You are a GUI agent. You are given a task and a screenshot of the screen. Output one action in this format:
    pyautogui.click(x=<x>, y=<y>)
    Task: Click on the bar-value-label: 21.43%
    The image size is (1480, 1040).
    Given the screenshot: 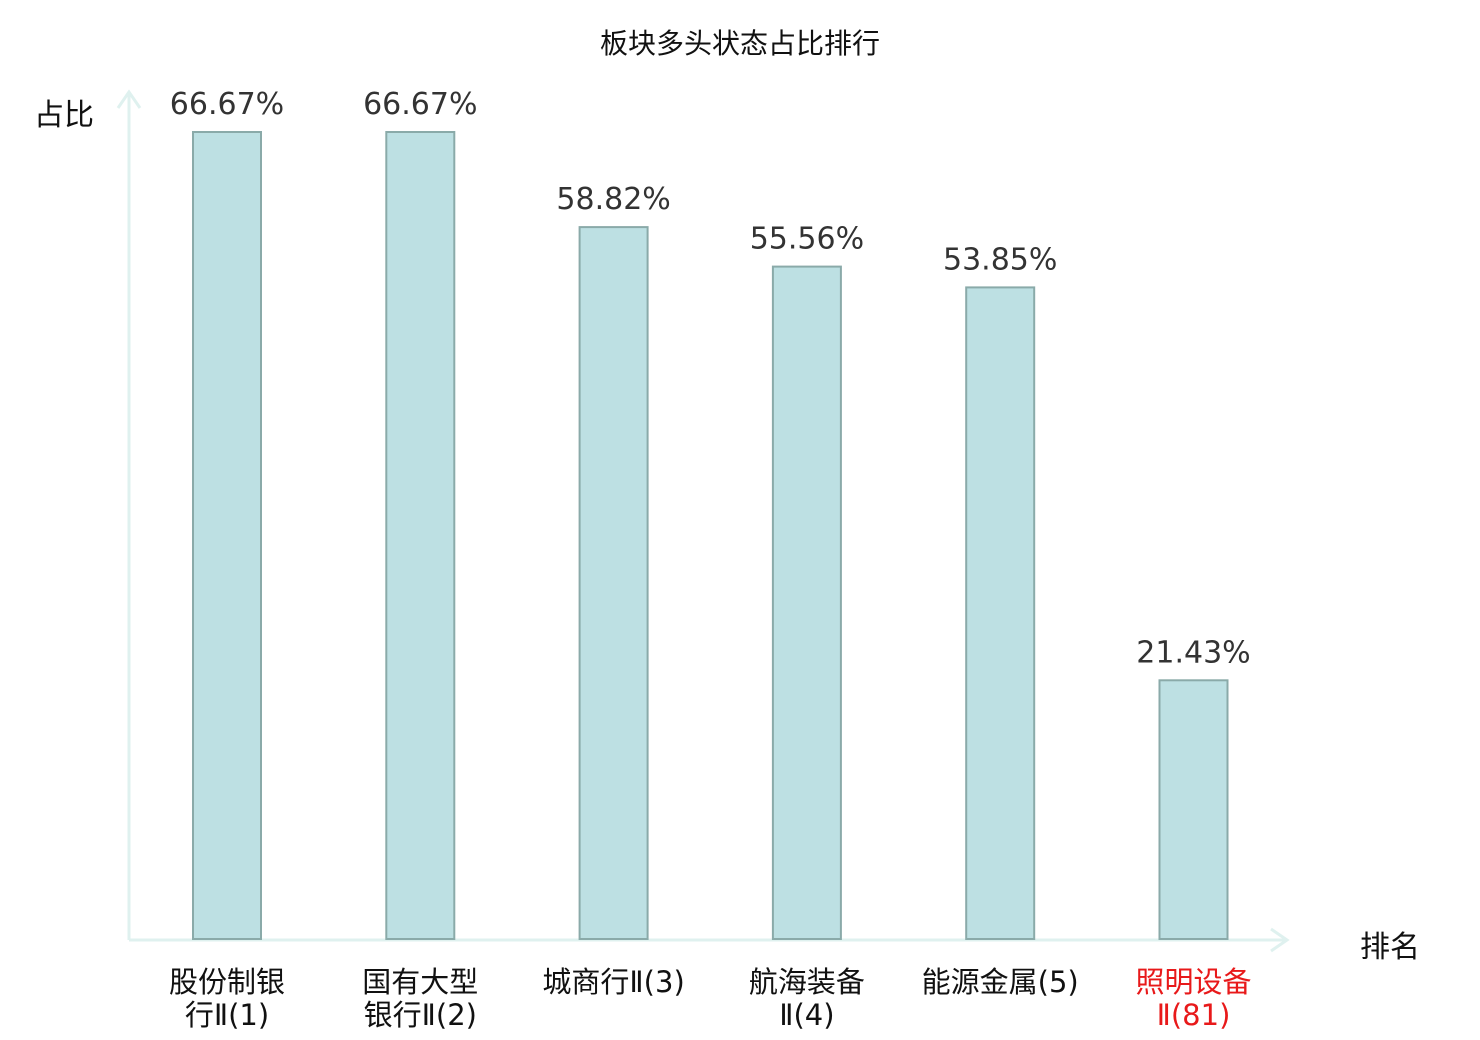 What is the action you would take?
    pyautogui.click(x=1193, y=652)
    